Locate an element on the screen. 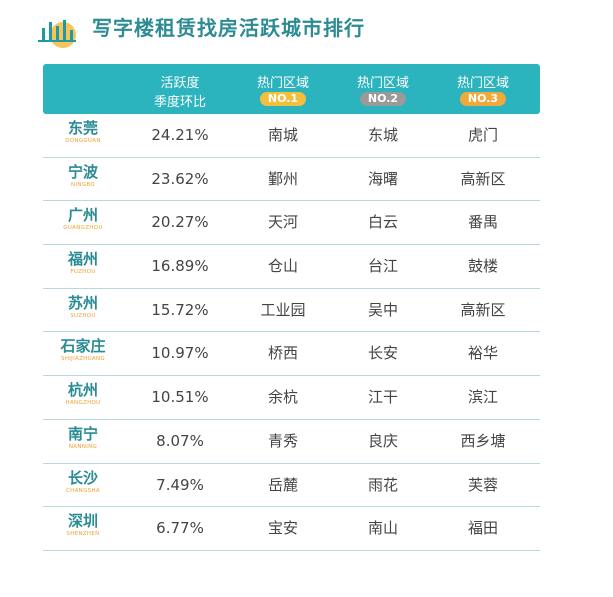 The width and height of the screenshot is (613, 597). city-cell: 石家庄 SHIJIAZHUANG is located at coordinates (83, 350).